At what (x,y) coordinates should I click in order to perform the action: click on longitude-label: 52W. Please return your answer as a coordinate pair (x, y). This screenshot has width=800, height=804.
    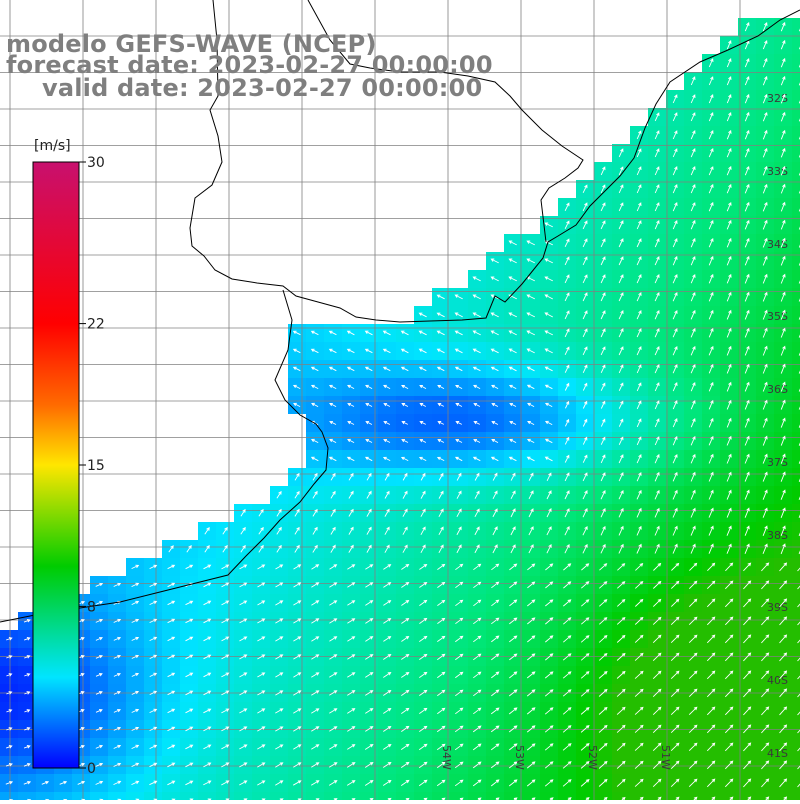
    Looking at the image, I should click on (592, 757).